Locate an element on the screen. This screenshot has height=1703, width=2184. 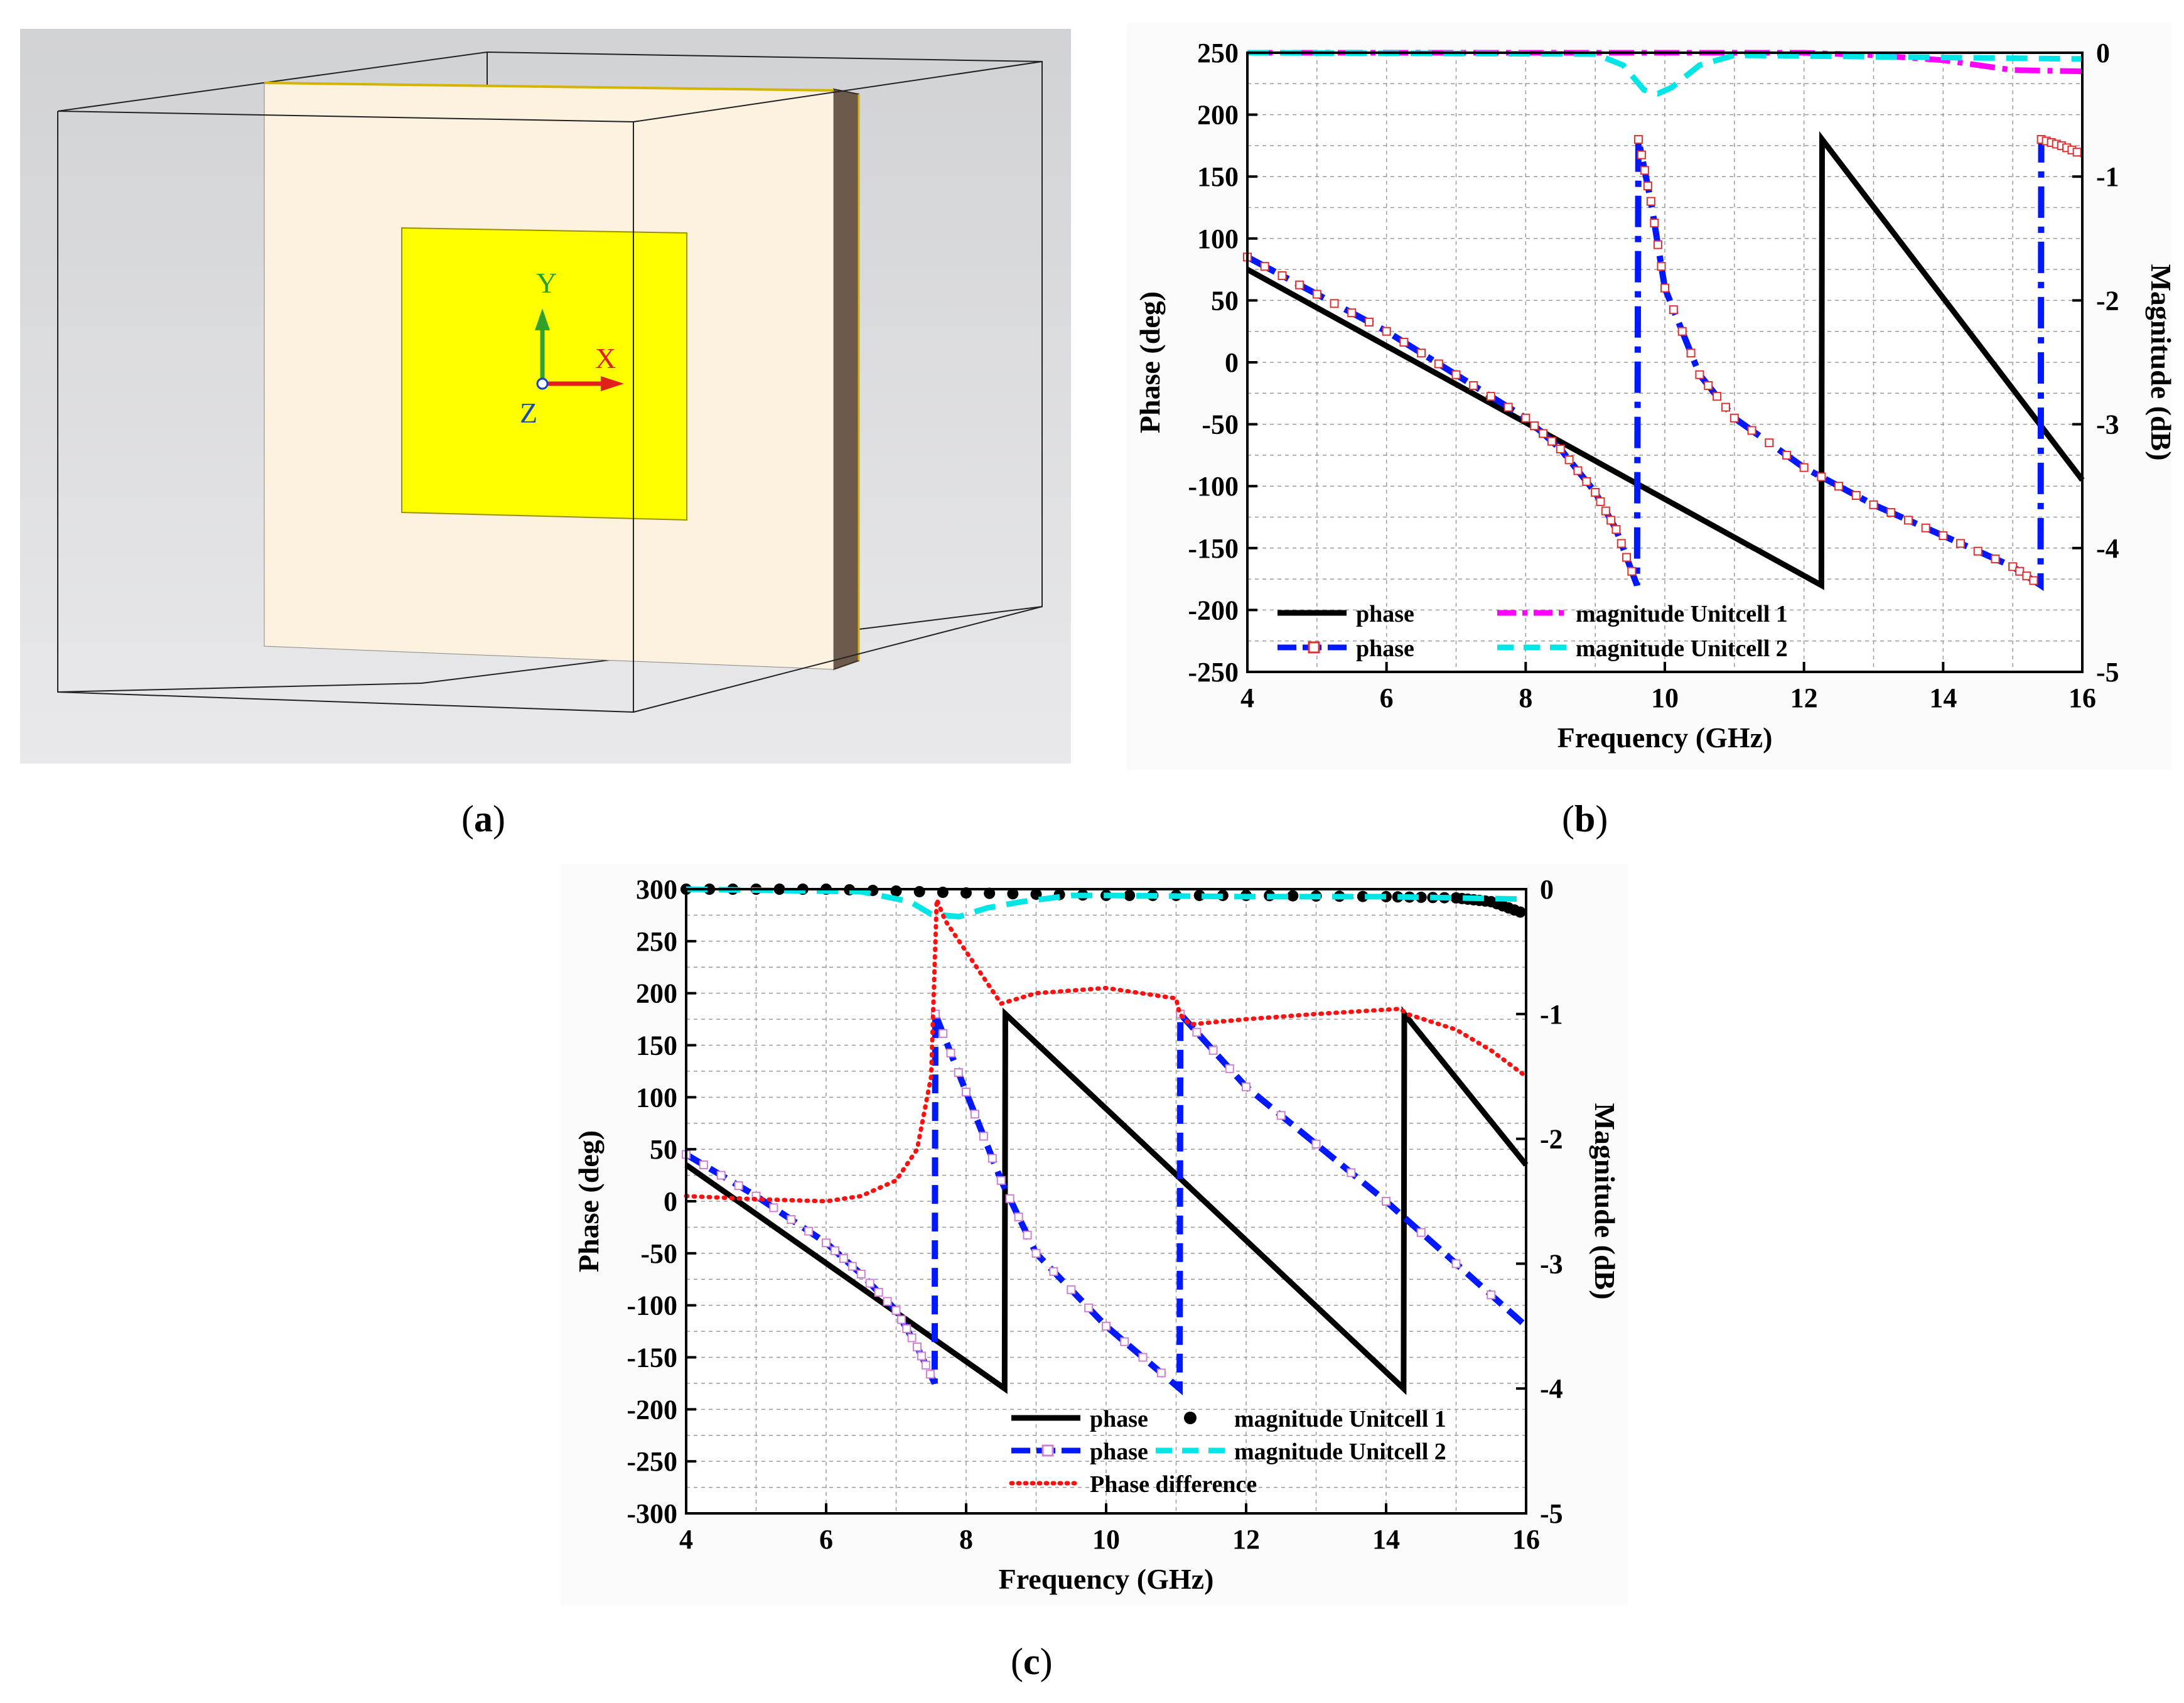
y-axis-label: Phase (deg) is located at coordinates (589, 1201).